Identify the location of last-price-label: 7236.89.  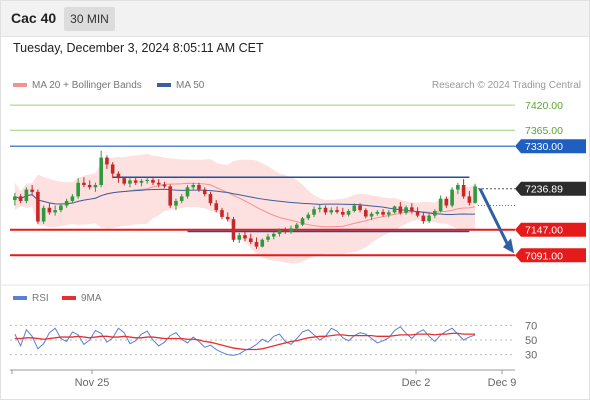
(544, 190).